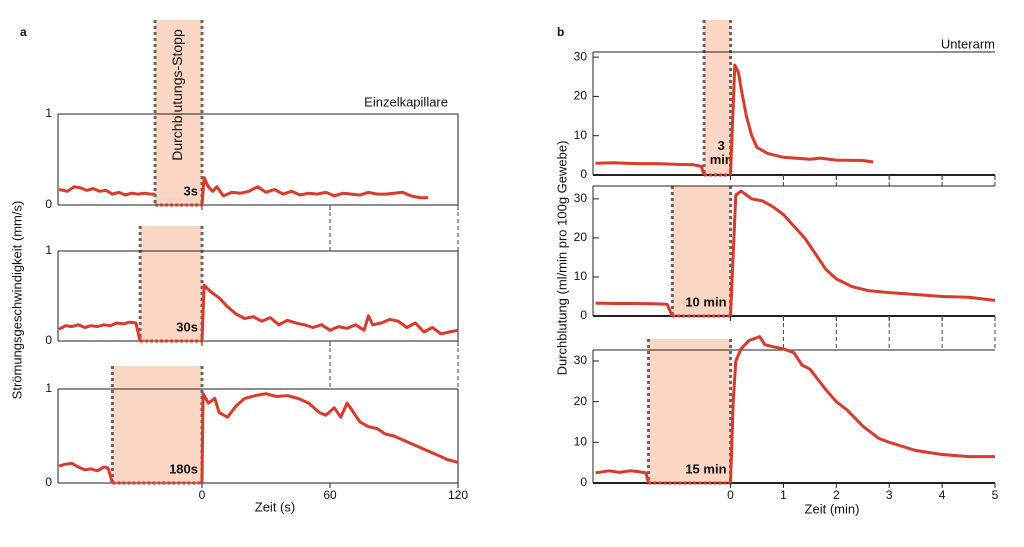 This screenshot has width=1024, height=547. I want to click on x-tick-label: 3, so click(889, 495).